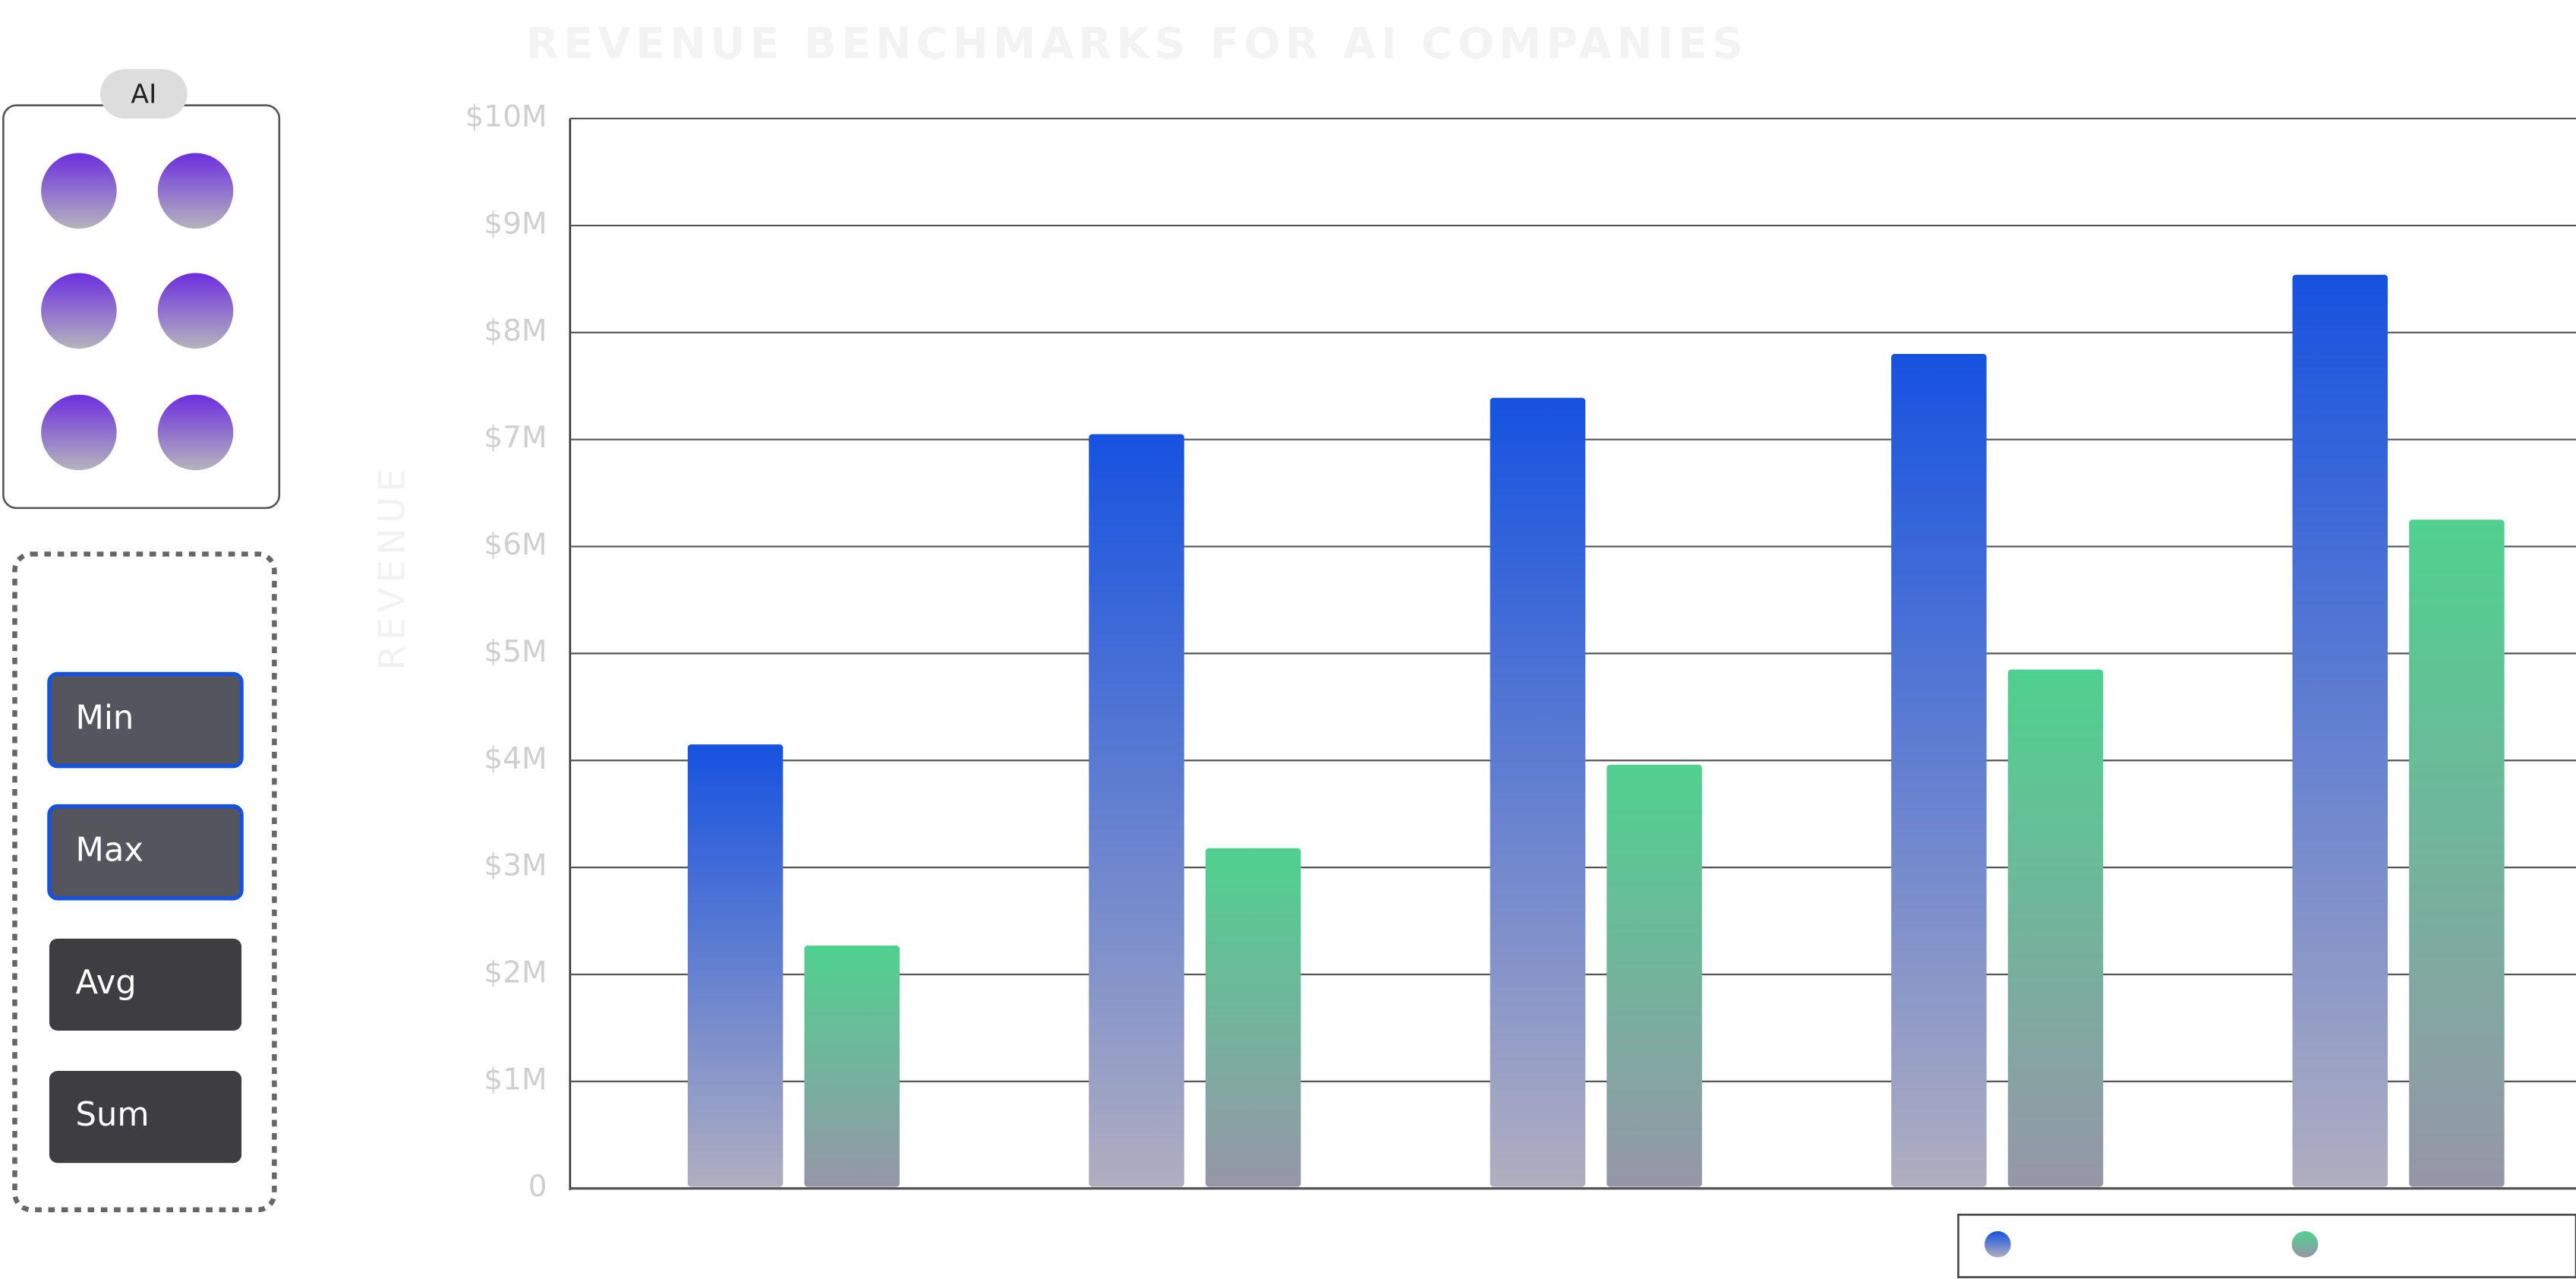 The height and width of the screenshot is (1279, 2576). What do you see at coordinates (515, 545) in the screenshot?
I see `y-tick-label: $6M` at bounding box center [515, 545].